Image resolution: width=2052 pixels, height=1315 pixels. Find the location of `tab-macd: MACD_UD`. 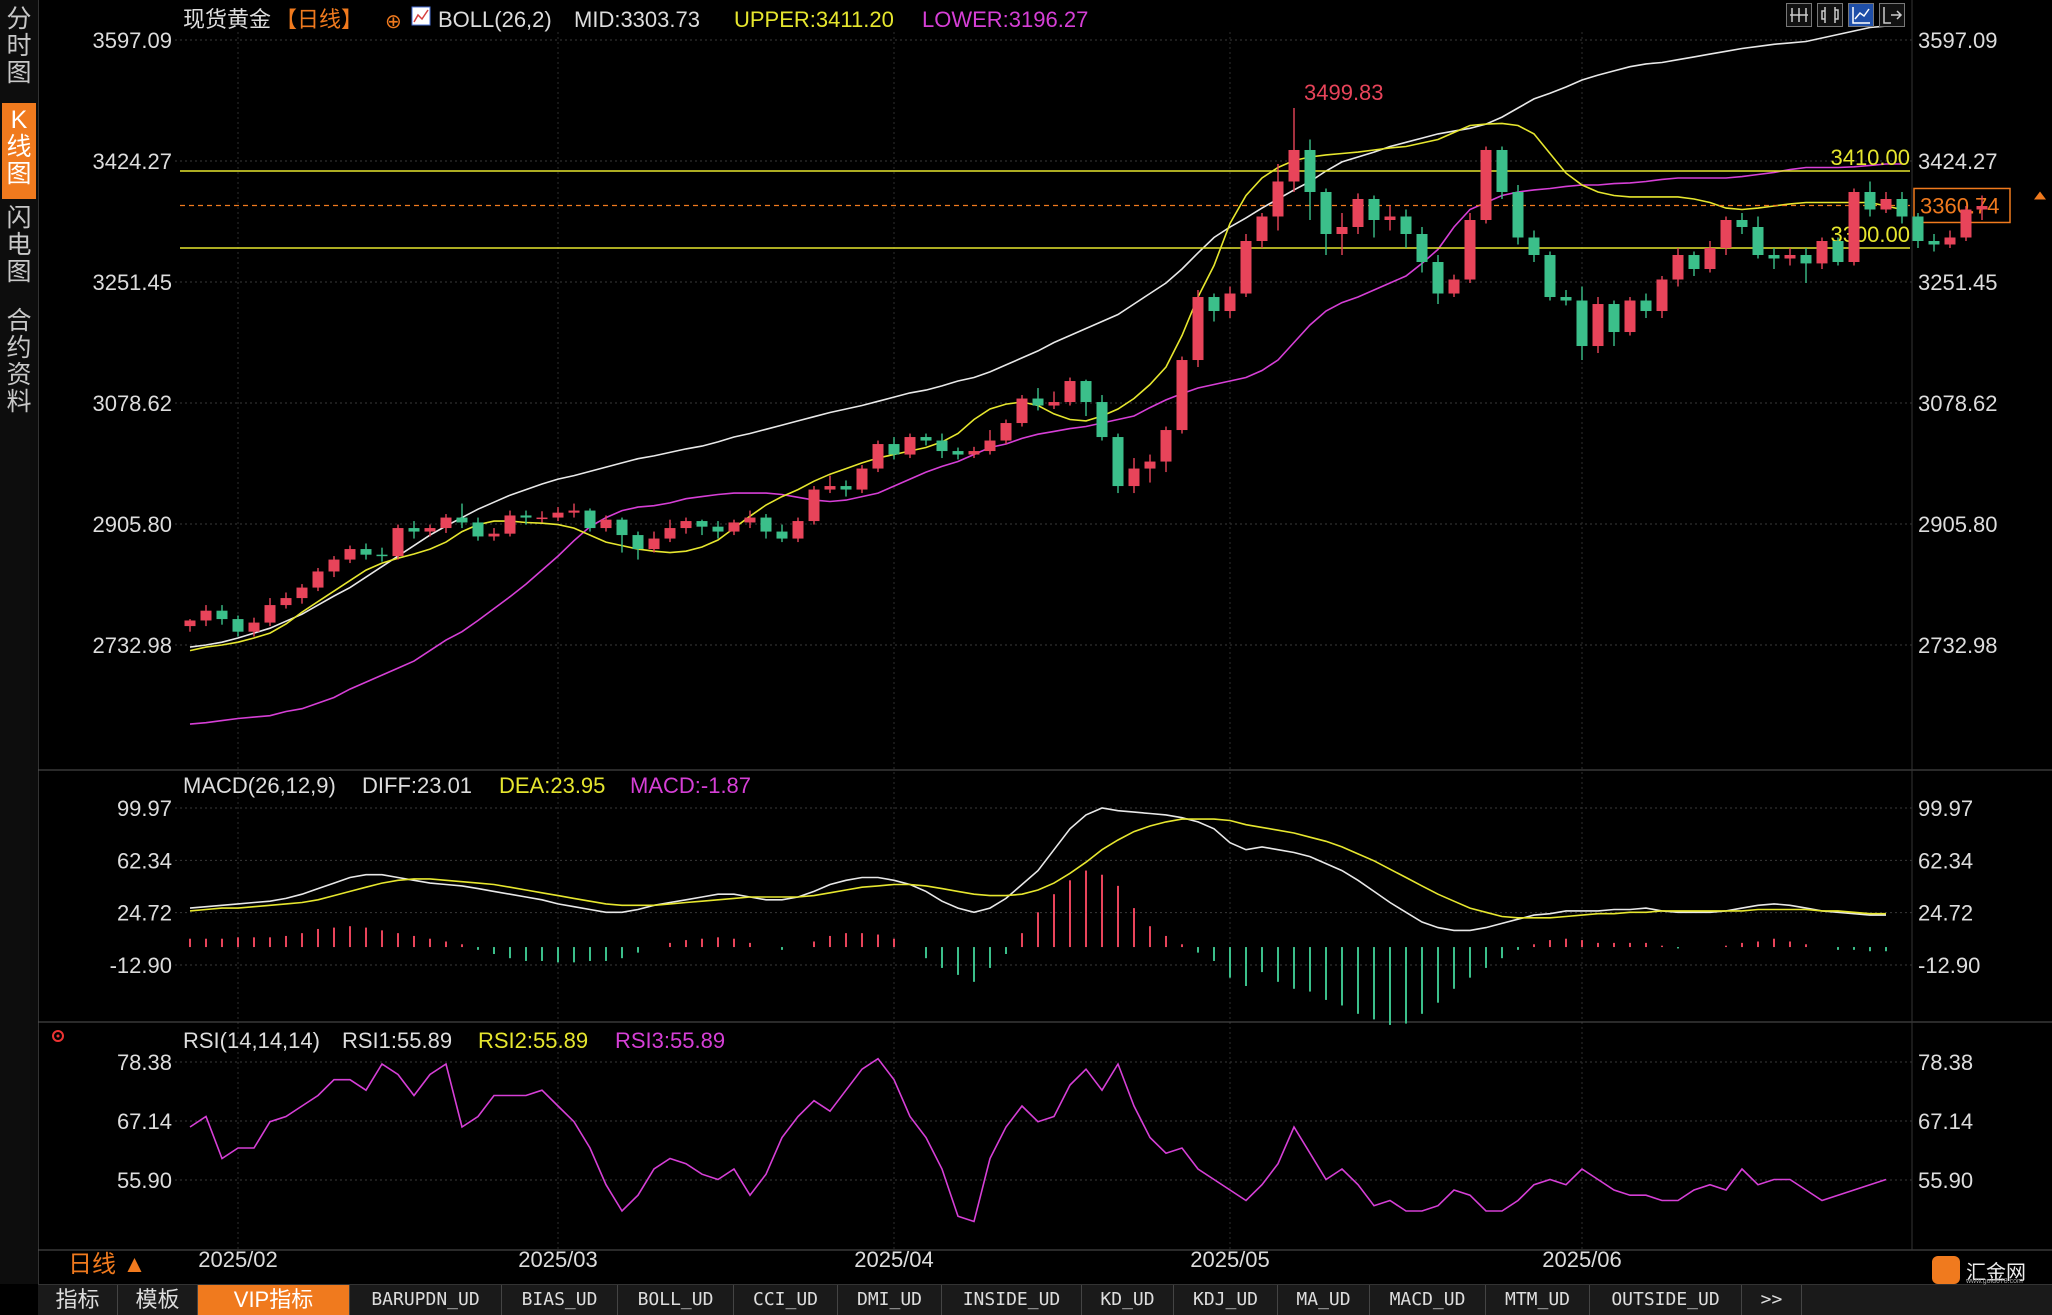

tab-macd: MACD_UD is located at coordinates (1428, 1300).